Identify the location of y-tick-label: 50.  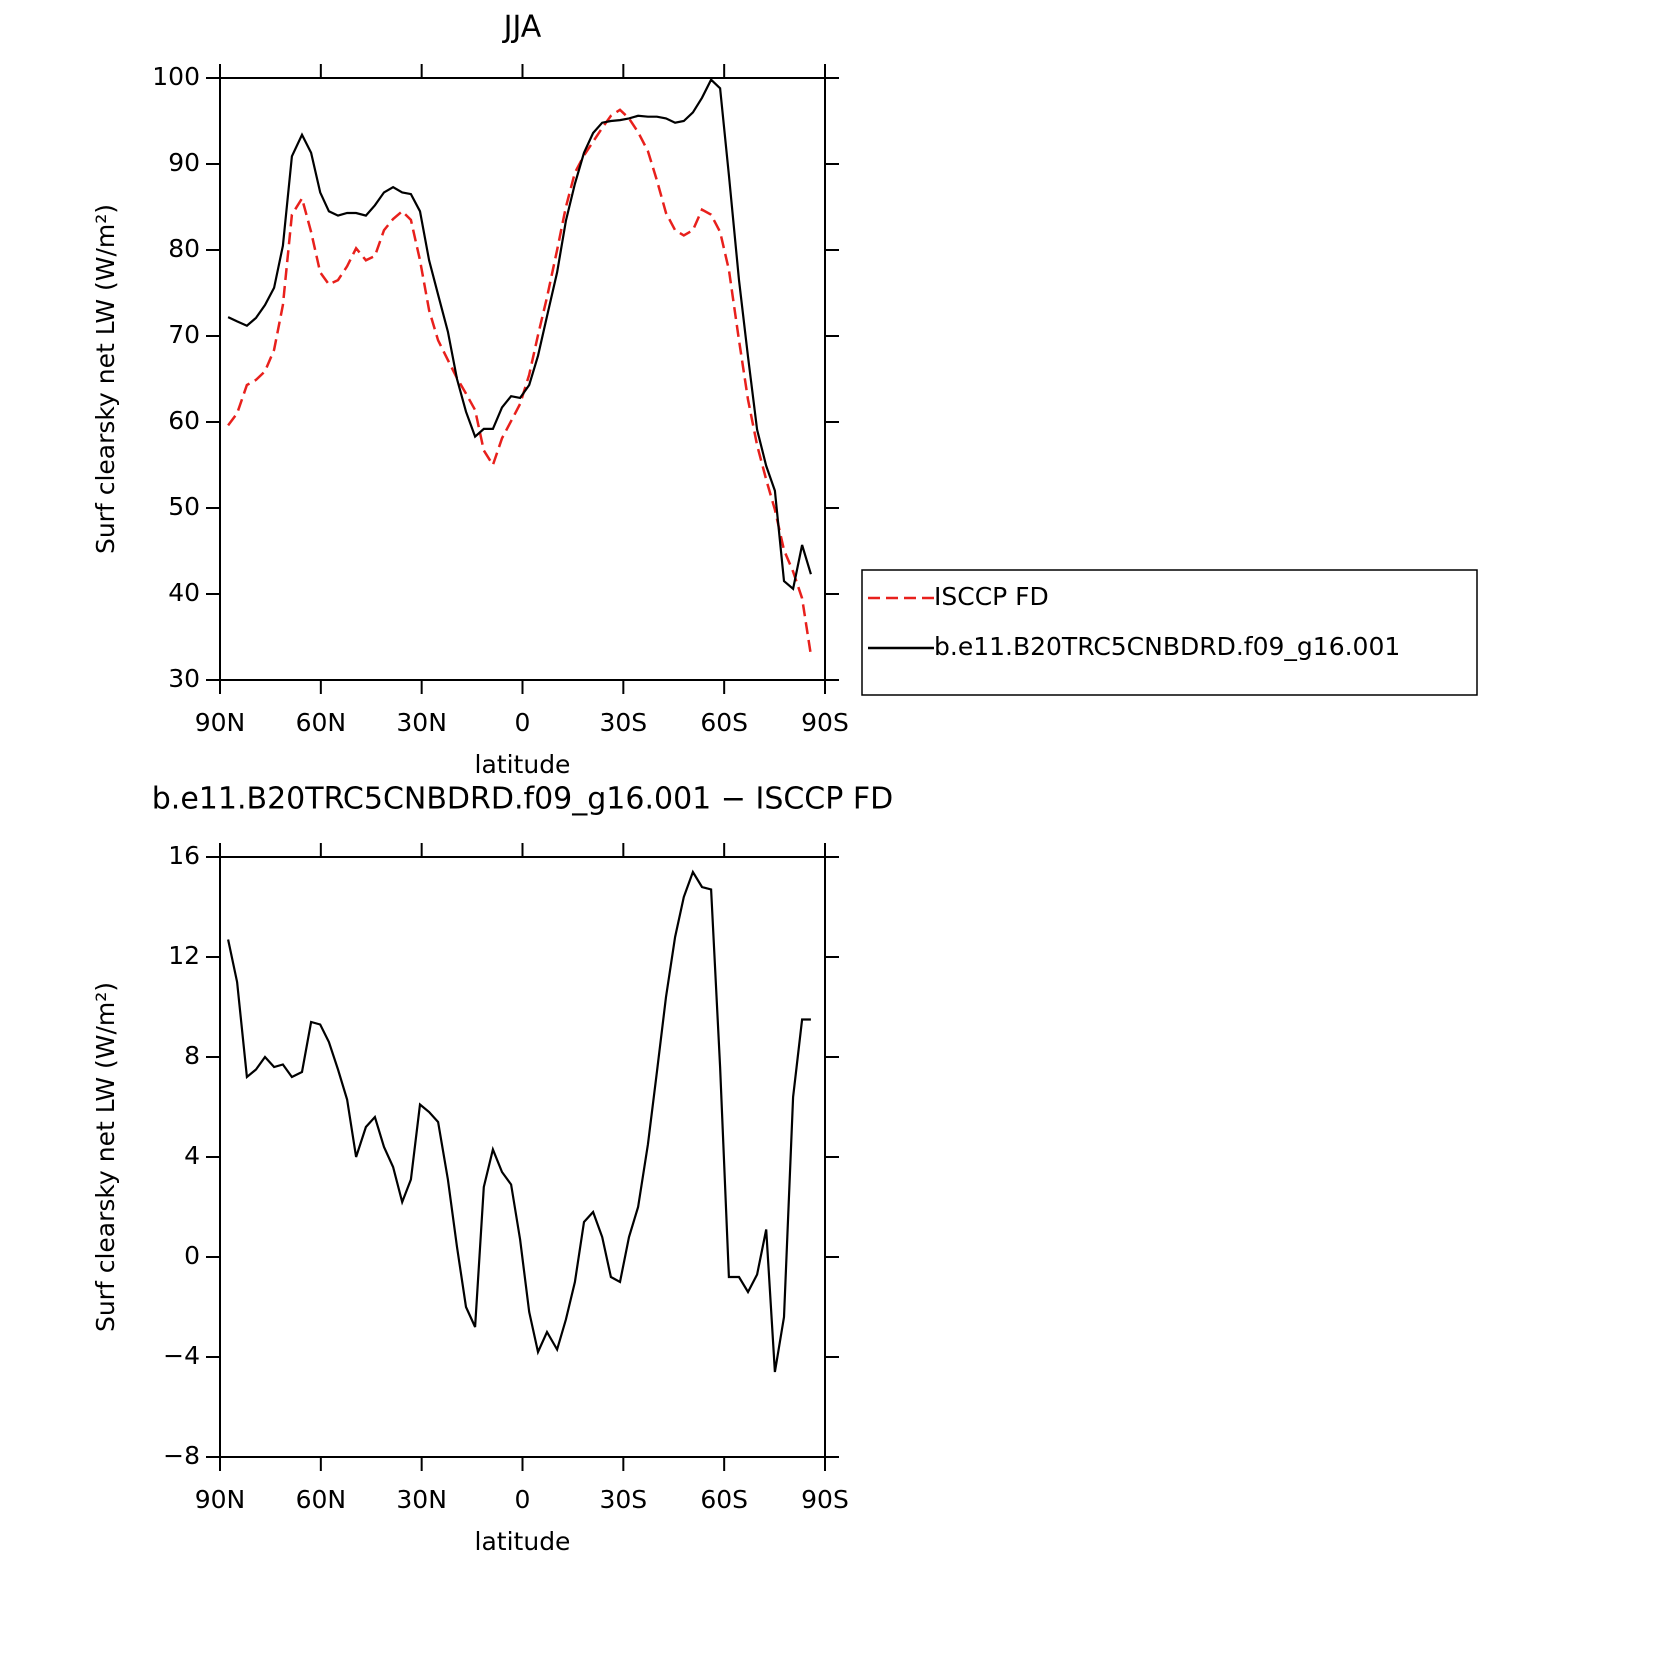
(184, 506).